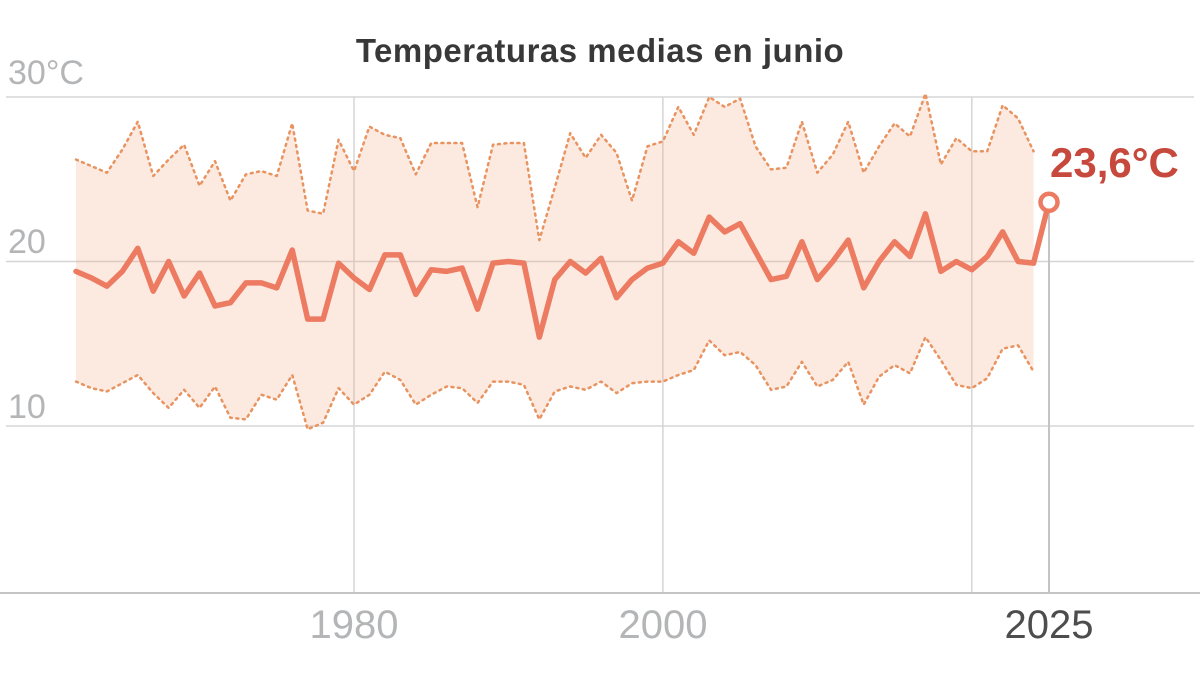  What do you see at coordinates (1114, 162) in the screenshot?
I see `latest-value-annotation: 23,6°C` at bounding box center [1114, 162].